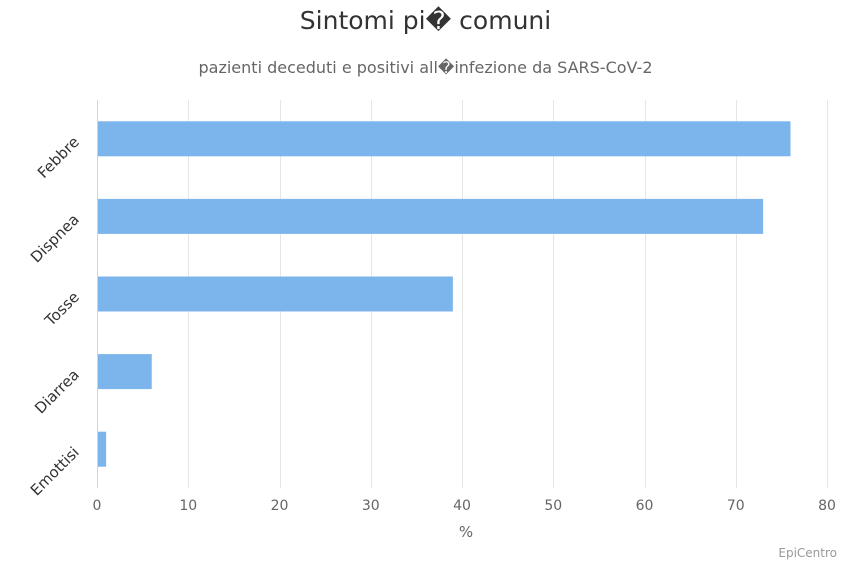  What do you see at coordinates (55, 471) in the screenshot?
I see `y-category-label-emottisi: Emottisi` at bounding box center [55, 471].